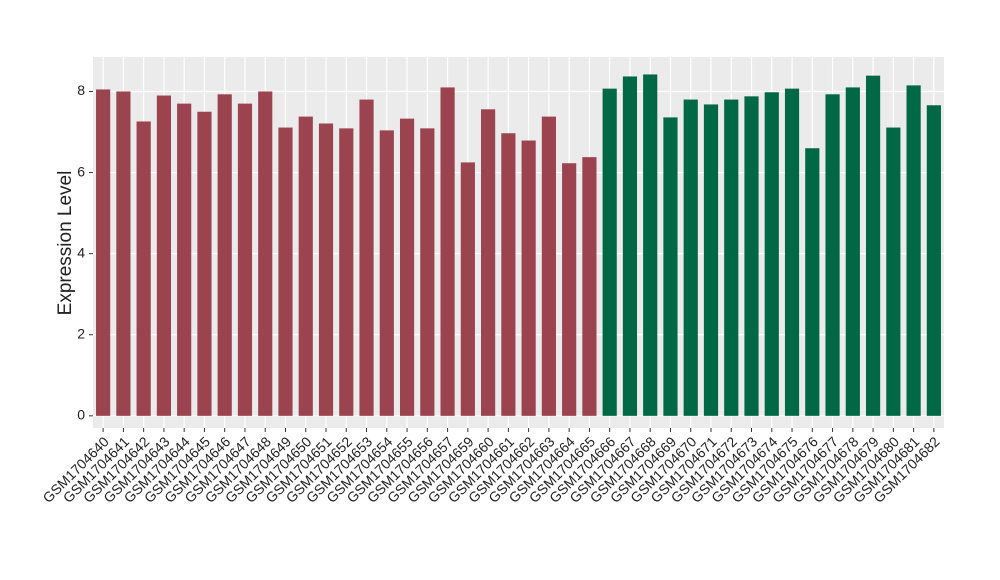 The height and width of the screenshot is (580, 1000). I want to click on y-tick-label: 8, so click(81, 90).